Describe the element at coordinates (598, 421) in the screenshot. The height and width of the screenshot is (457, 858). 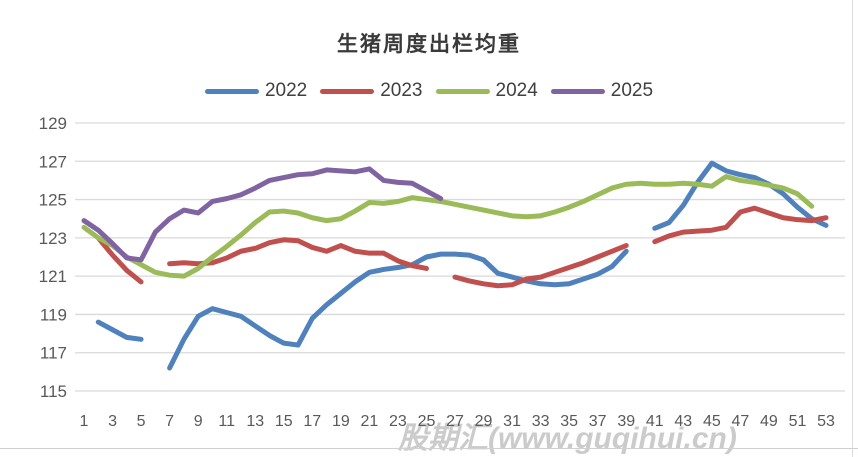
I see `x-tick-label: 37` at that location.